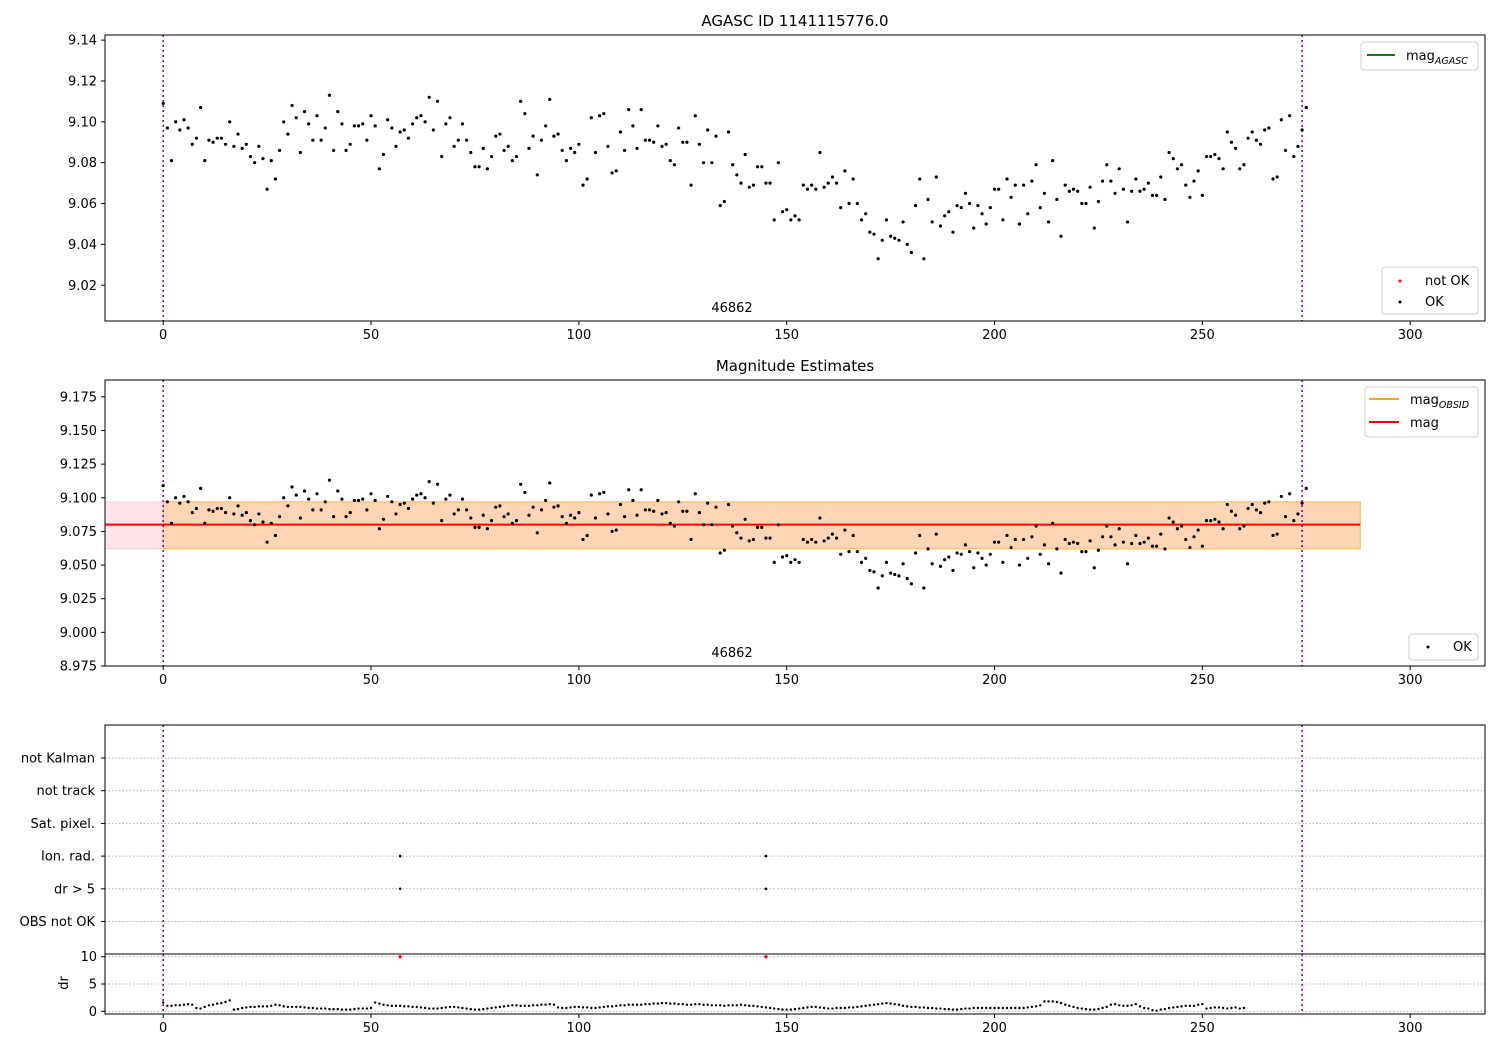 This screenshot has width=1500, height=1054. Describe the element at coordinates (78, 599) in the screenshot. I see `estimates-y-tick-label: 9.025` at that location.